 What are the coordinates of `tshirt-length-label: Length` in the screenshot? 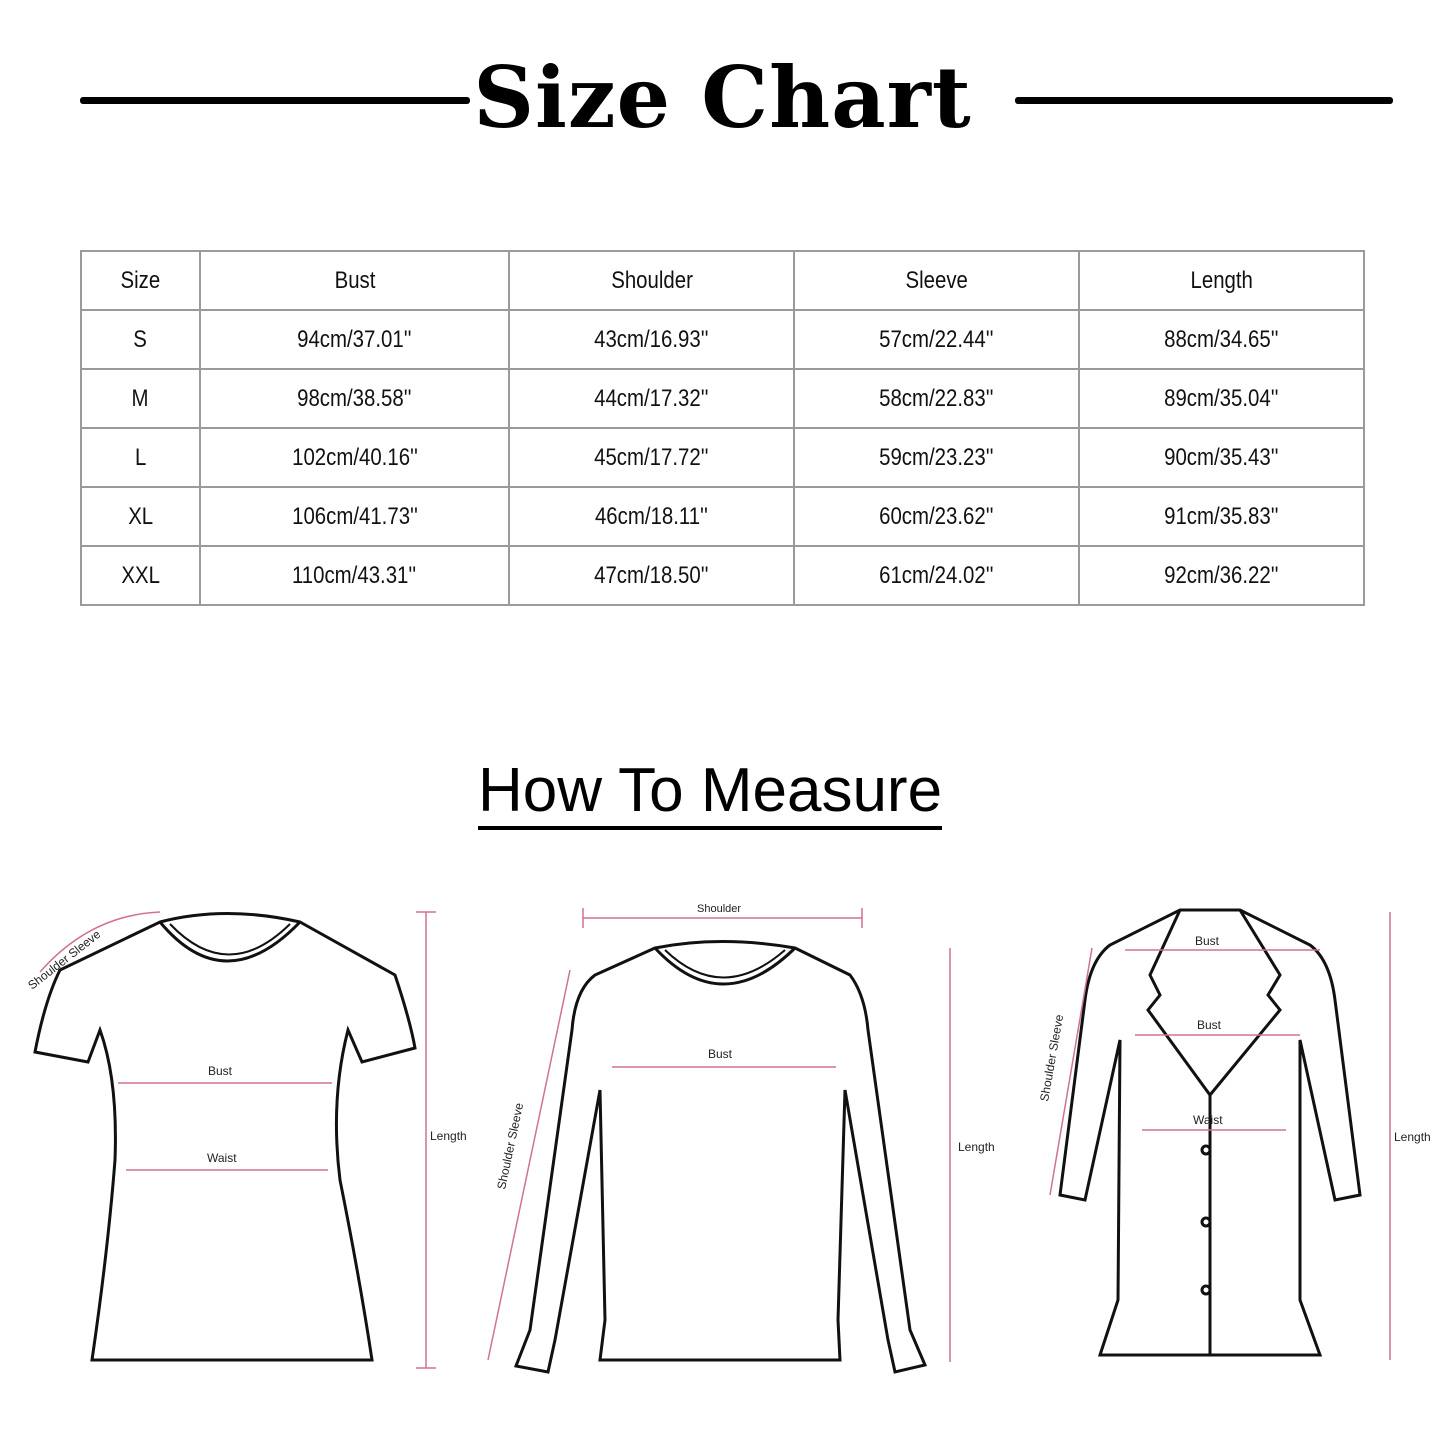 It's located at (448, 1136).